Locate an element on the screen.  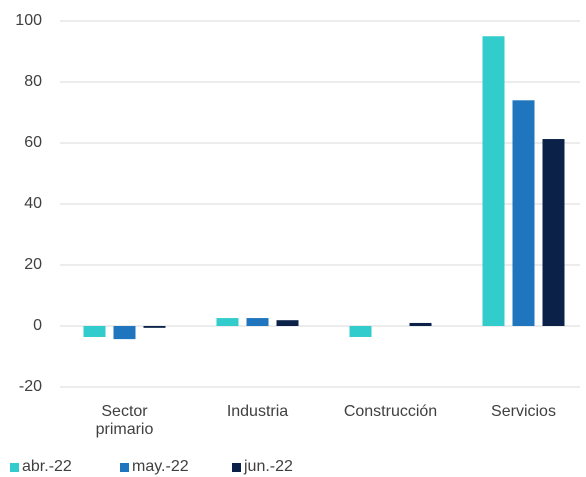
x-tick-label: Sector primario is located at coordinates (124, 421).